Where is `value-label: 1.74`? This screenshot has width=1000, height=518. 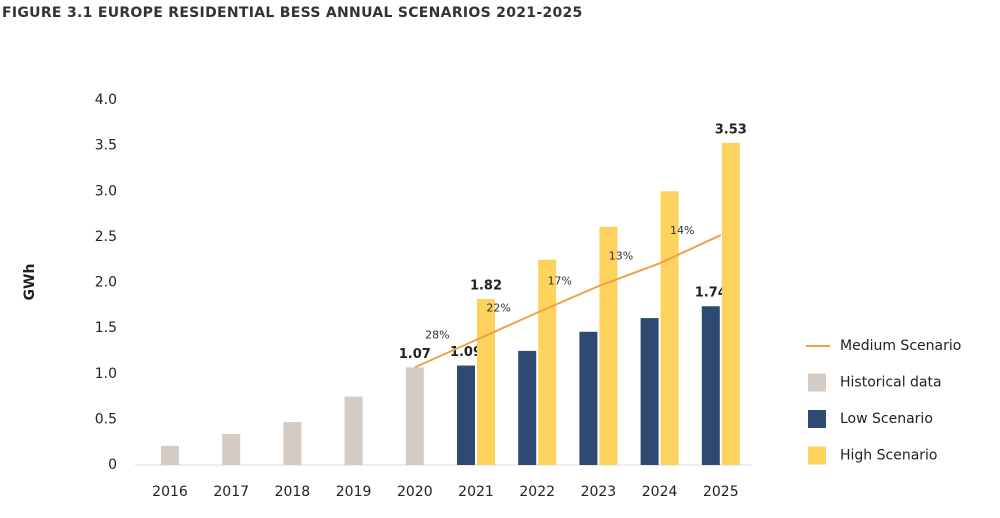
value-label: 1.74 is located at coordinates (711, 293).